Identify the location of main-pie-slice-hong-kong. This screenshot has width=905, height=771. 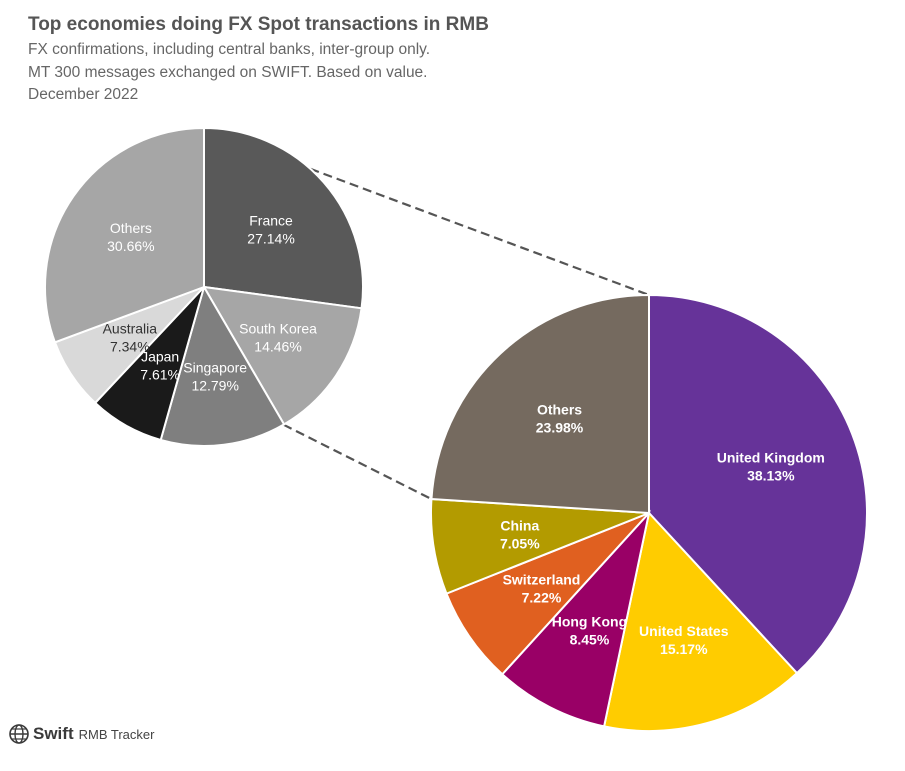
(575, 618).